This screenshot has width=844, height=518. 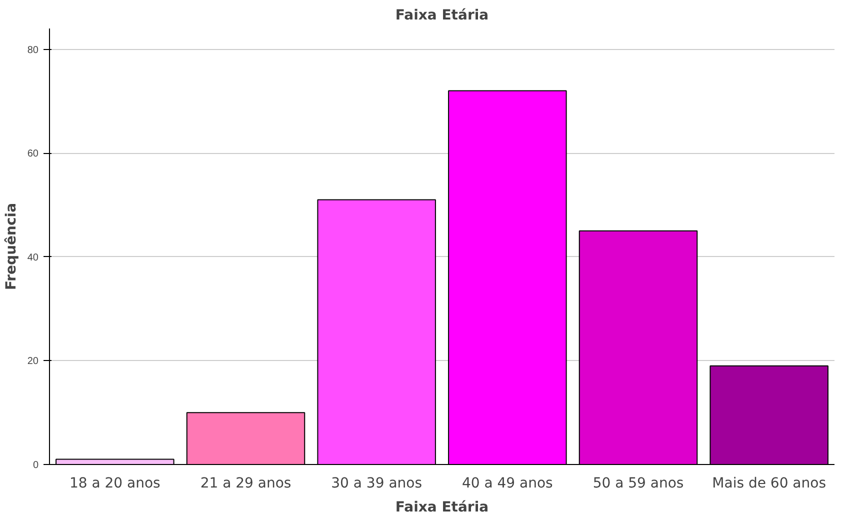 I want to click on x-tick-label: 50 a 59 anos, so click(x=638, y=484).